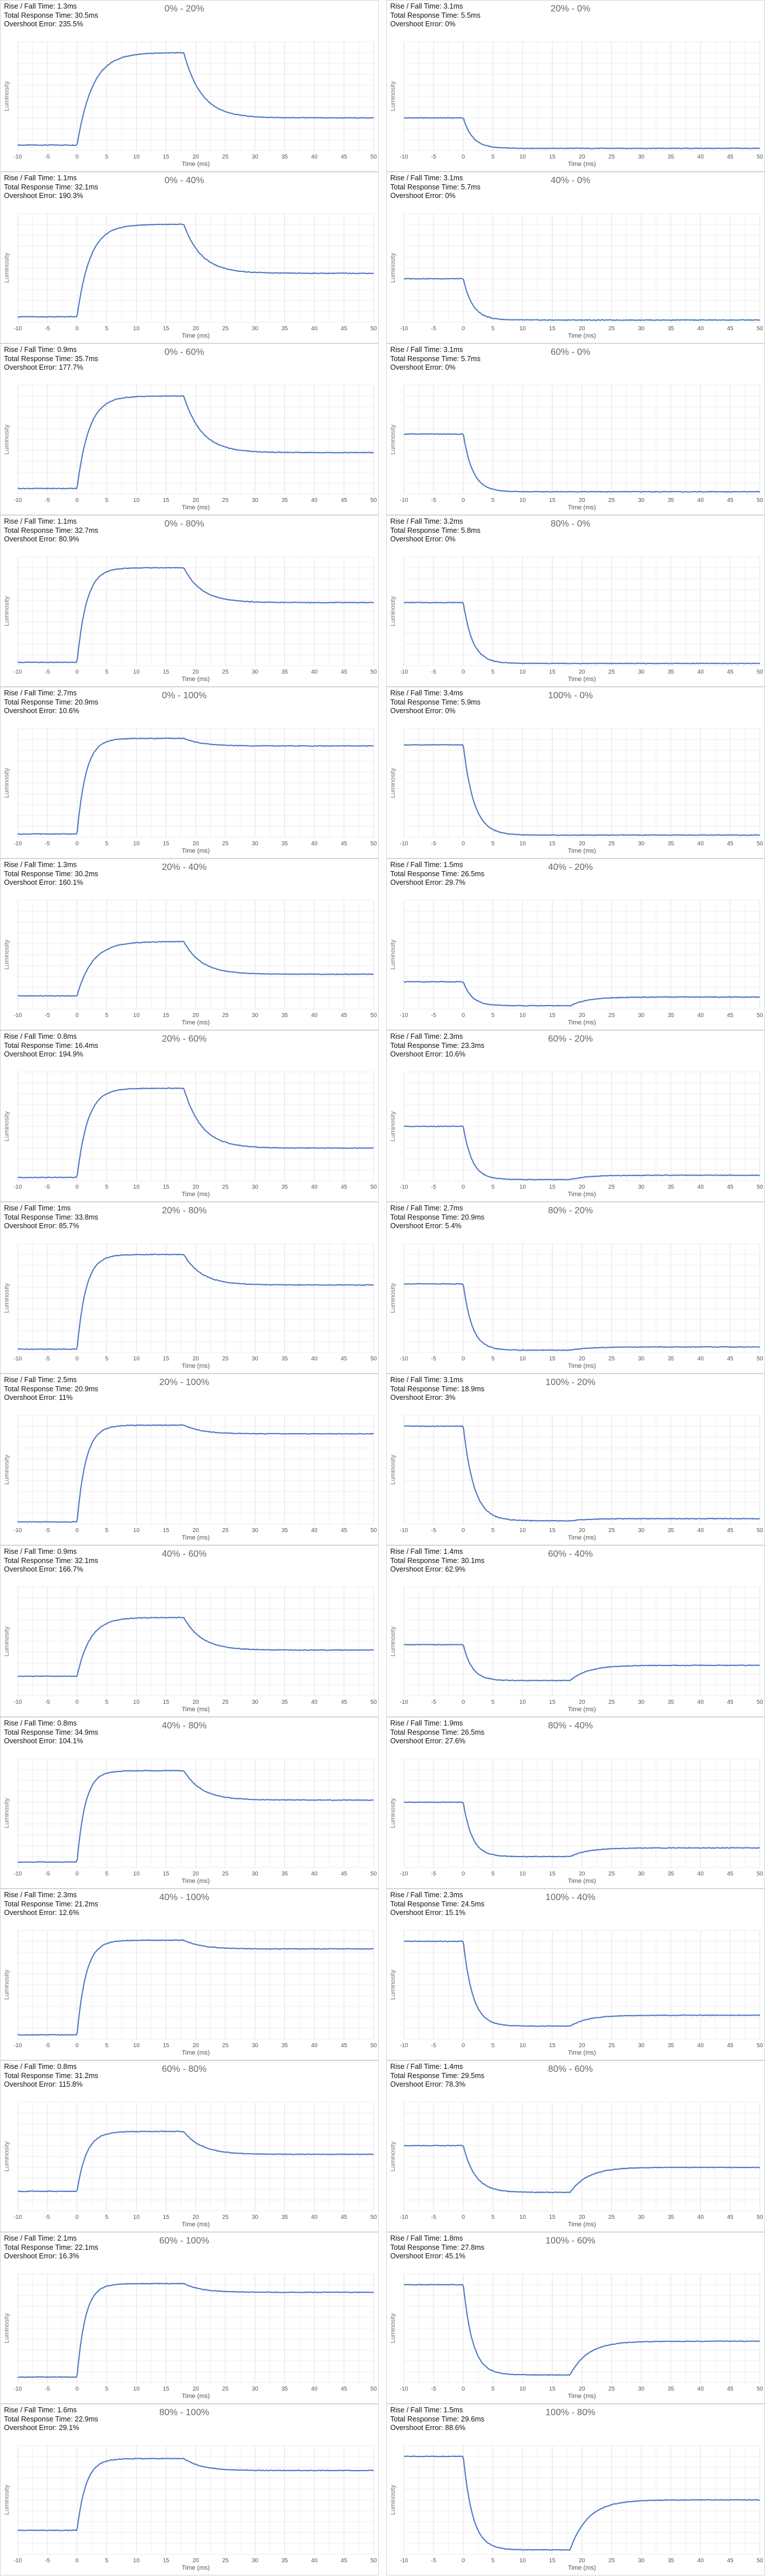 This screenshot has width=765, height=2576. What do you see at coordinates (570, 2412) in the screenshot?
I see `panel-title: 100% - 80%` at bounding box center [570, 2412].